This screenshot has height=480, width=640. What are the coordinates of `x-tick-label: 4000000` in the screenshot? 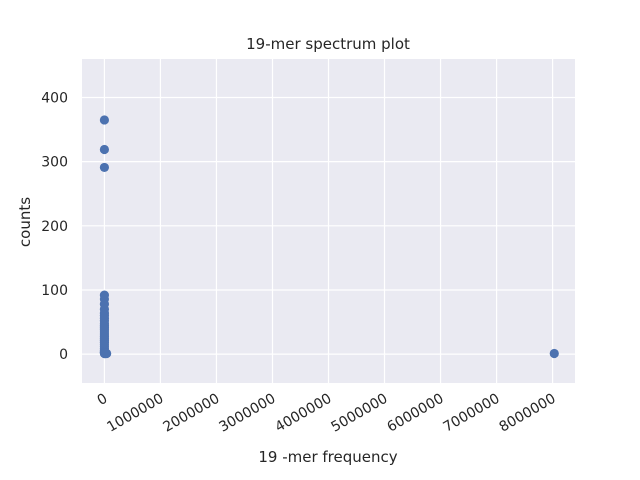 It's located at (303, 413).